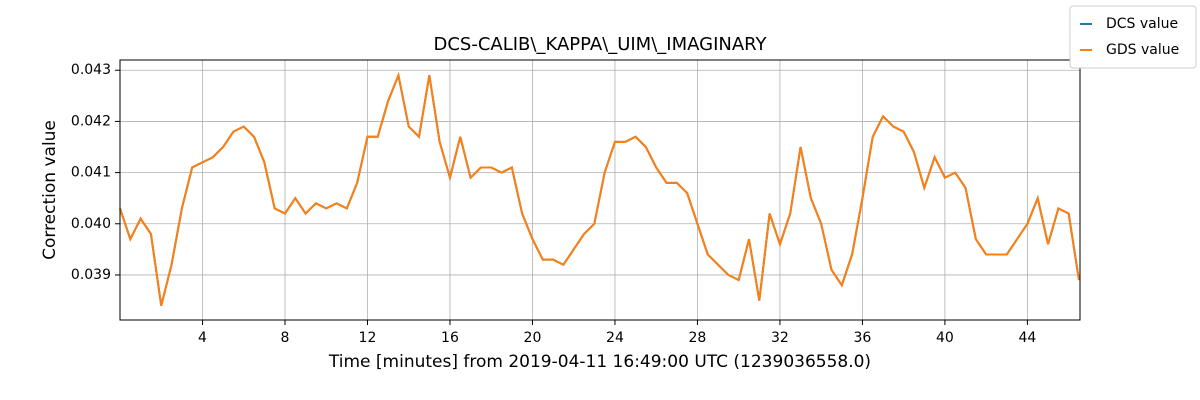  What do you see at coordinates (533, 338) in the screenshot?
I see `x-tick-label: 20` at bounding box center [533, 338].